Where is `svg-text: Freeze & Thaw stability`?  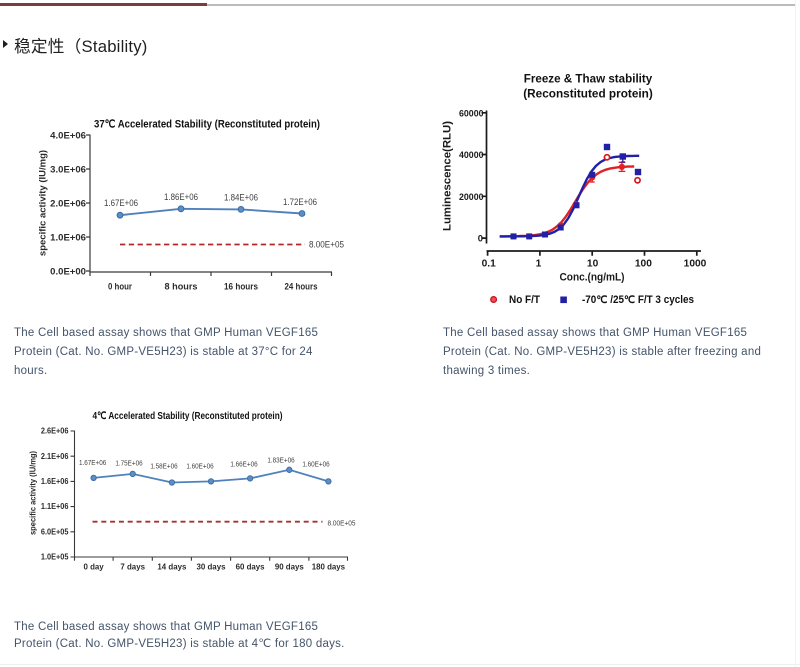 svg-text: Freeze & Thaw stability is located at coordinates (588, 79).